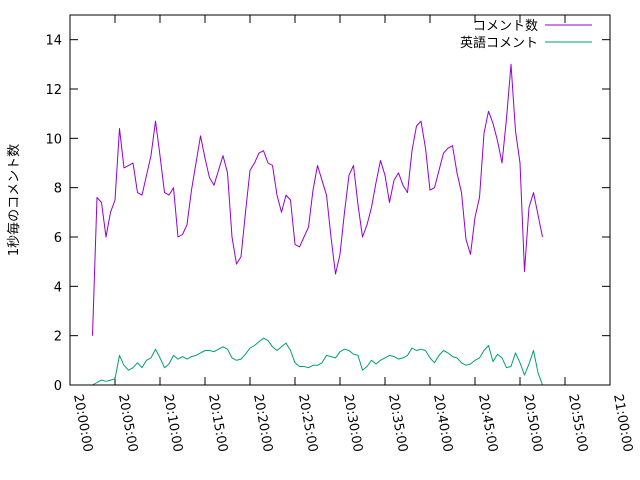 The height and width of the screenshot is (480, 640). I want to click on y-tick-label: 12, so click(53, 90).